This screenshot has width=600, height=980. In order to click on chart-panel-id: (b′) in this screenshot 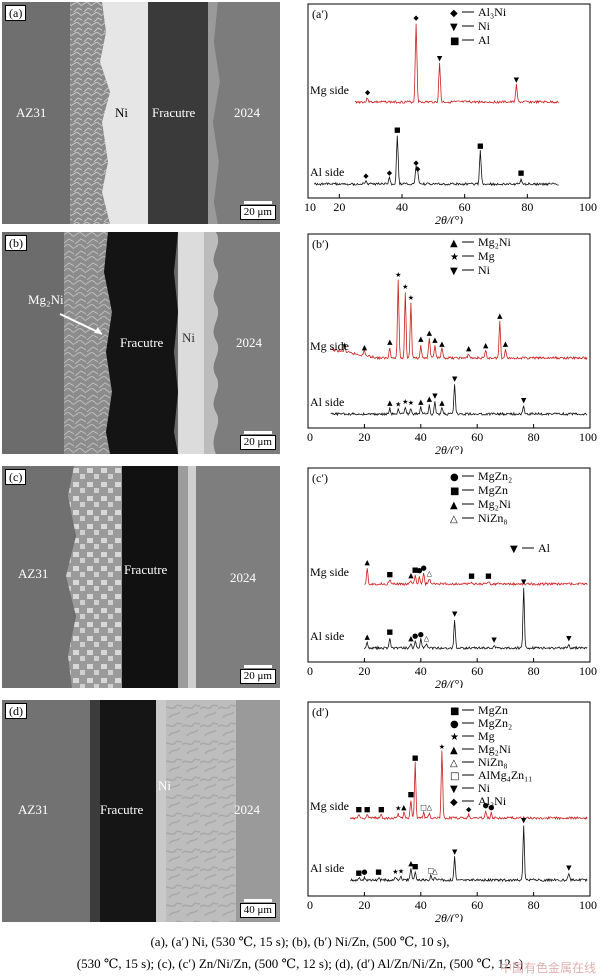, I will do `click(320, 244)`.